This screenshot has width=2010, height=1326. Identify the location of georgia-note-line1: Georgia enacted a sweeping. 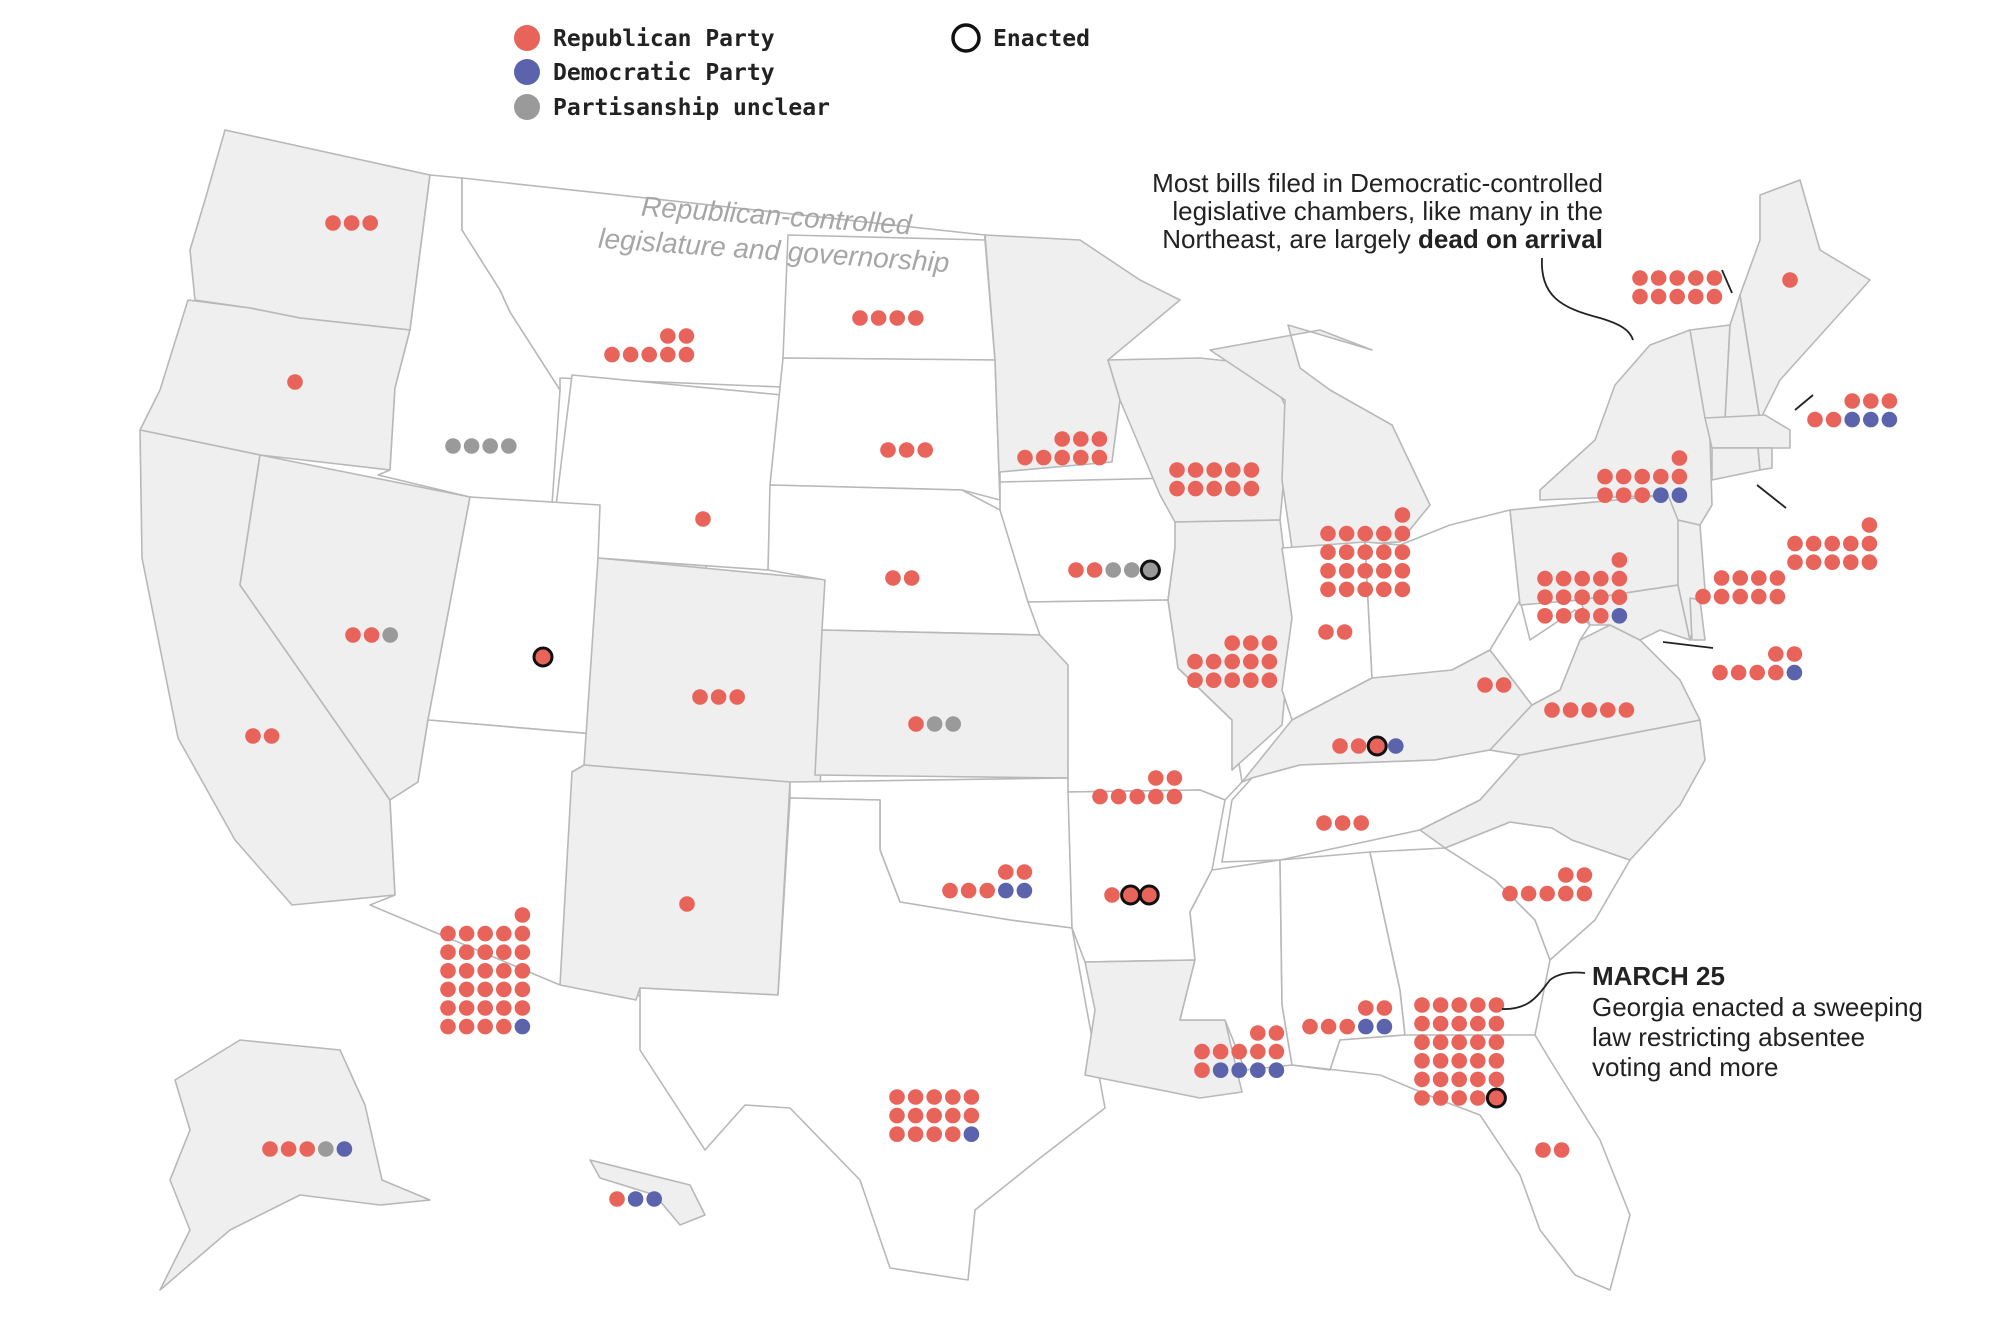
(1757, 1007).